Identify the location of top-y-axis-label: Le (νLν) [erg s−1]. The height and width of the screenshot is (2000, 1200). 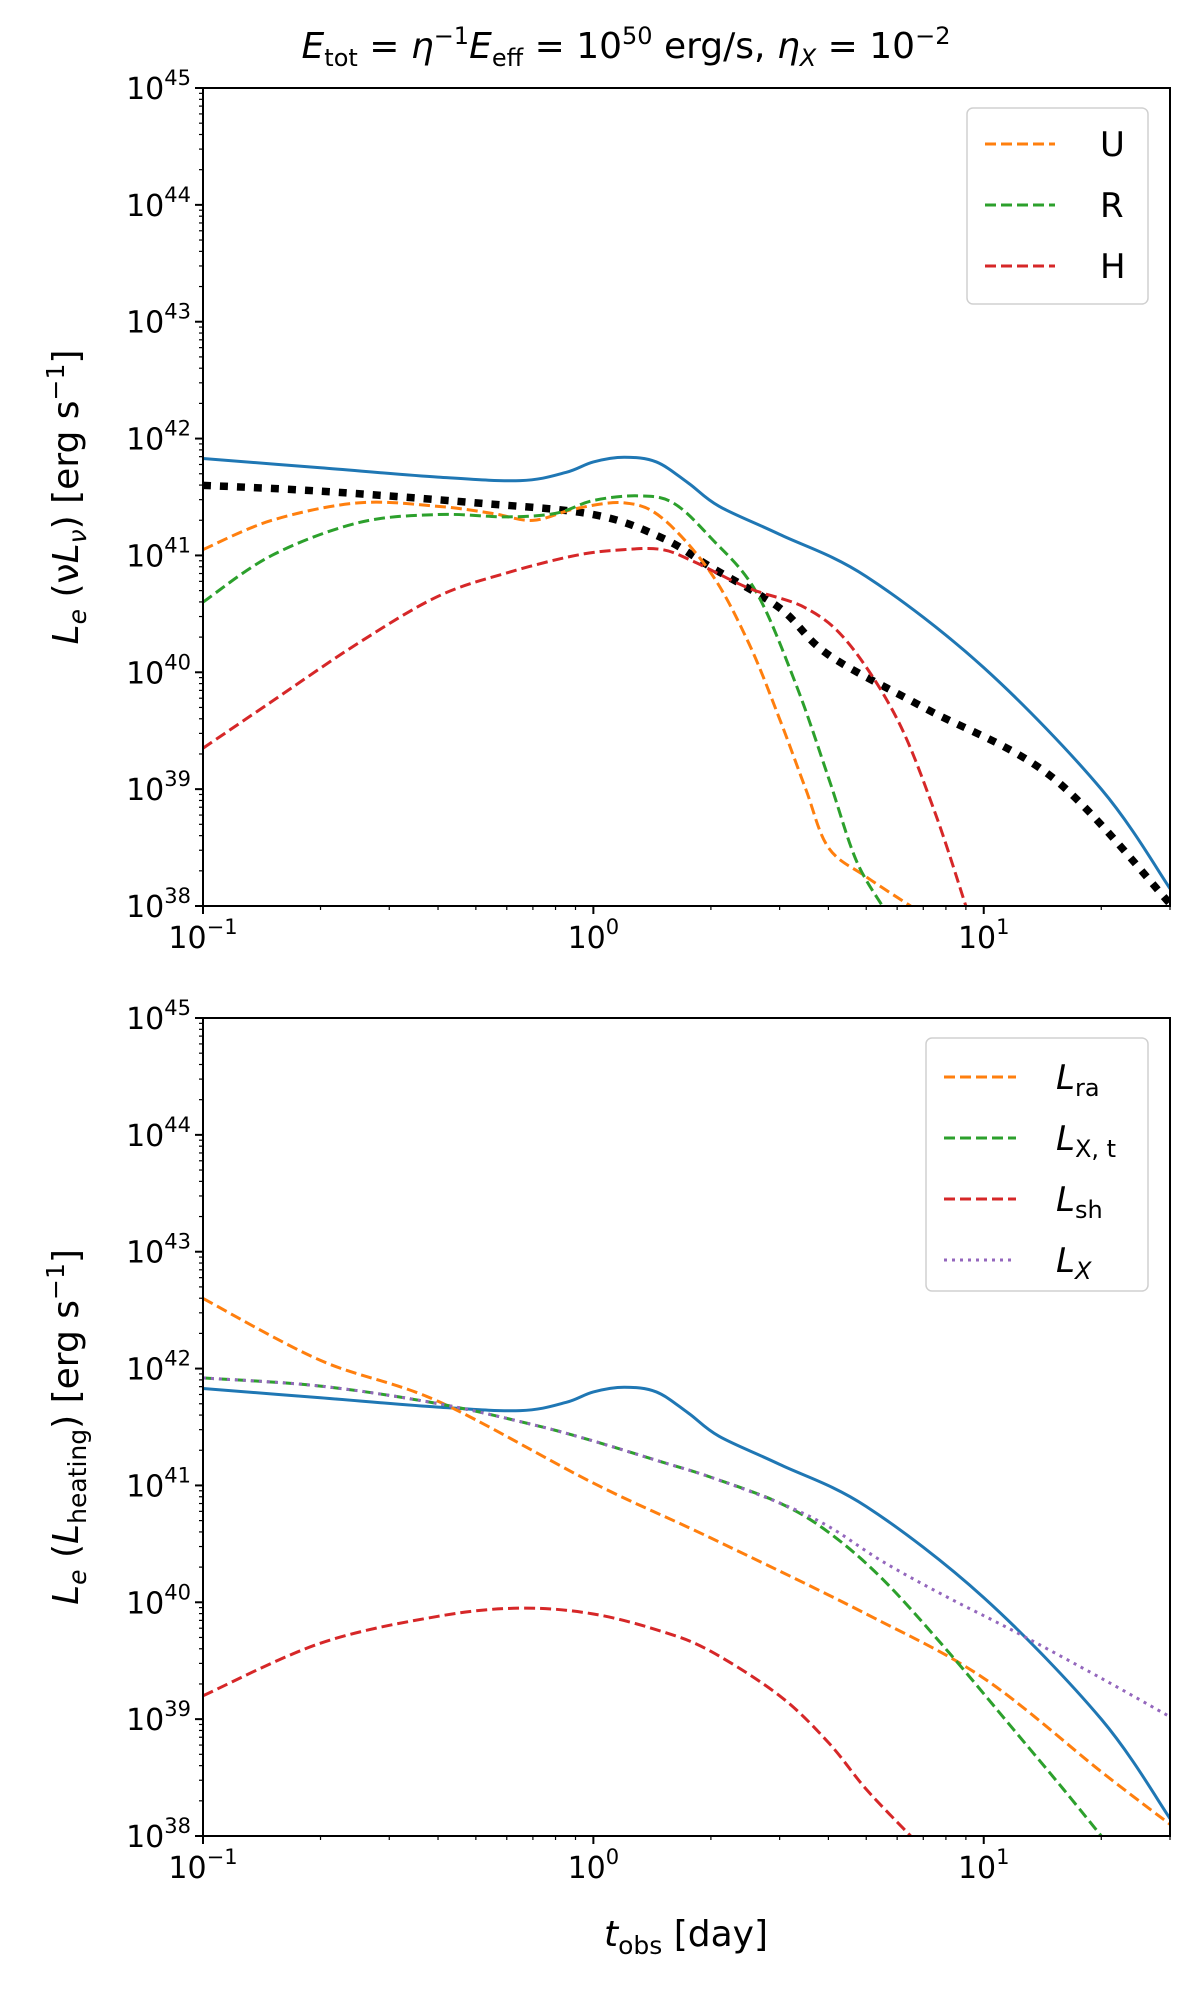
(66, 497).